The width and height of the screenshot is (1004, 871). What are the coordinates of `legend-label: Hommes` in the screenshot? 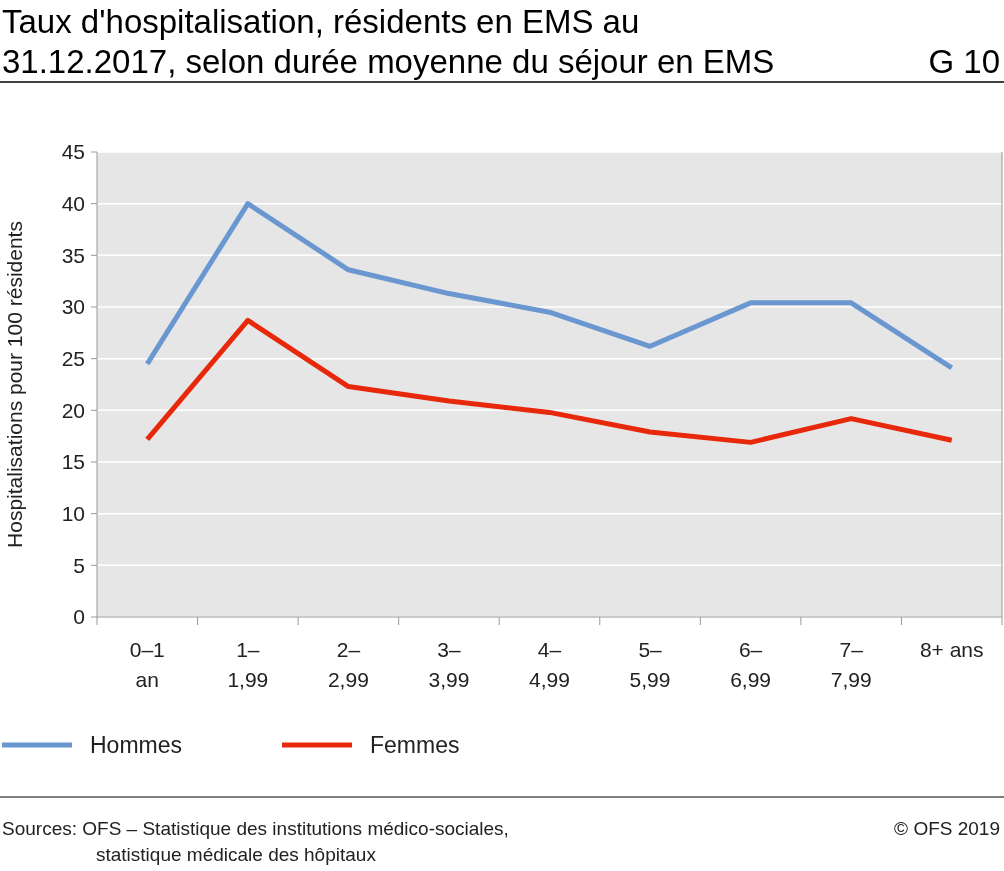 It's located at (136, 745).